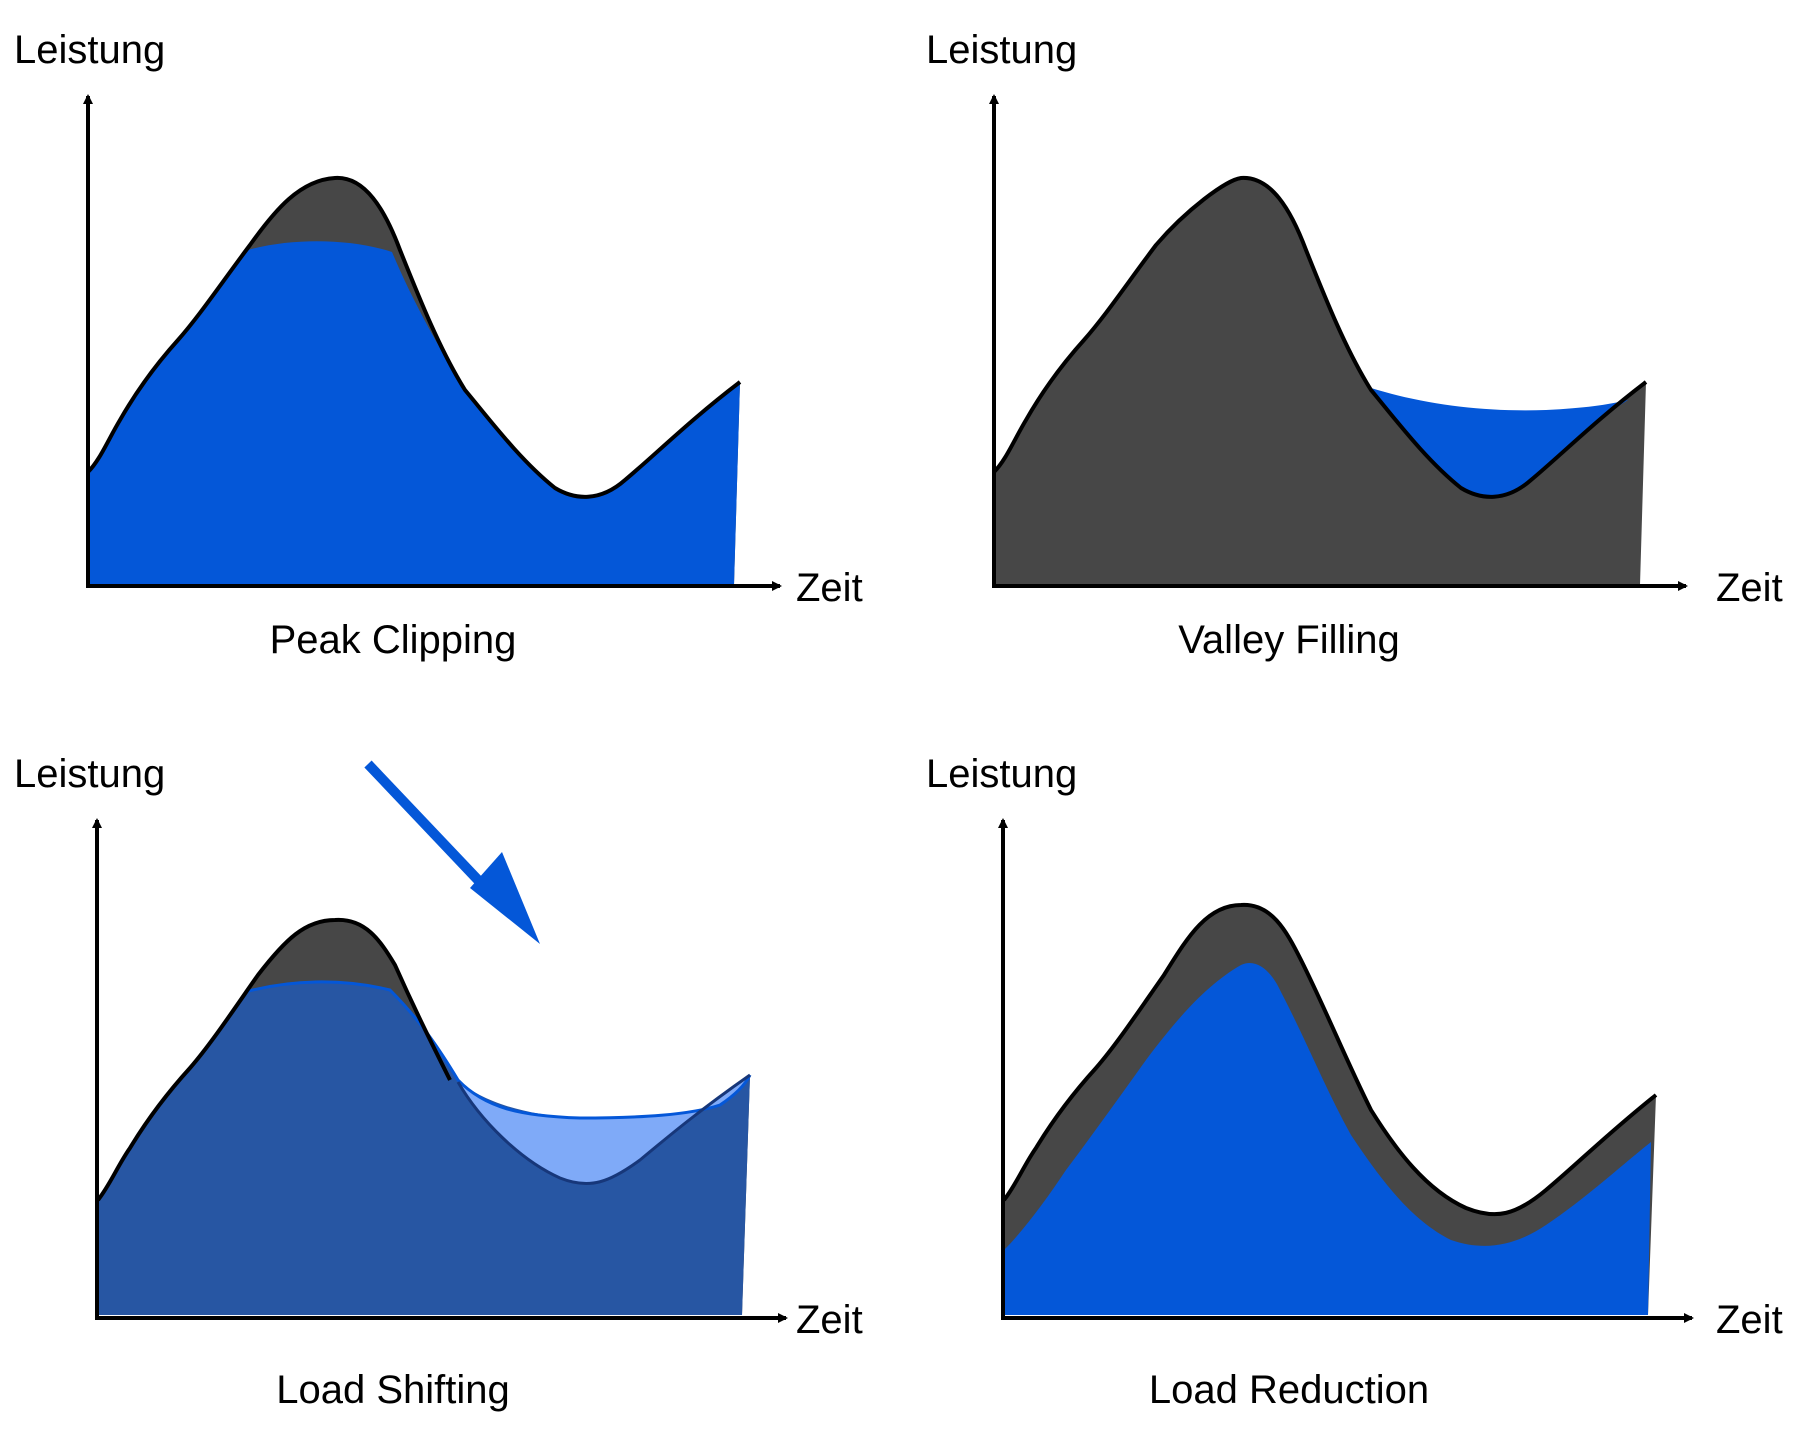 This screenshot has height=1438, width=1812. What do you see at coordinates (505, 898) in the screenshot?
I see `shift-arrow-head` at bounding box center [505, 898].